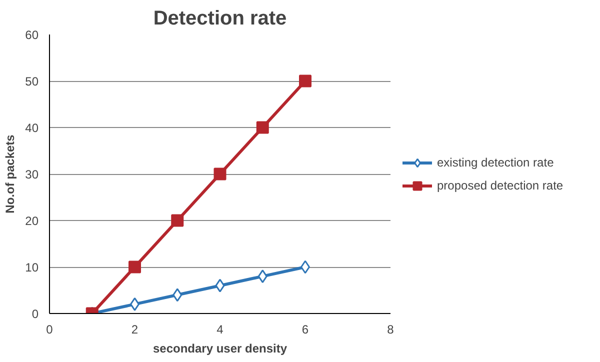 Image resolution: width=600 pixels, height=362 pixels. I want to click on x-tick-label: 0, so click(50, 329).